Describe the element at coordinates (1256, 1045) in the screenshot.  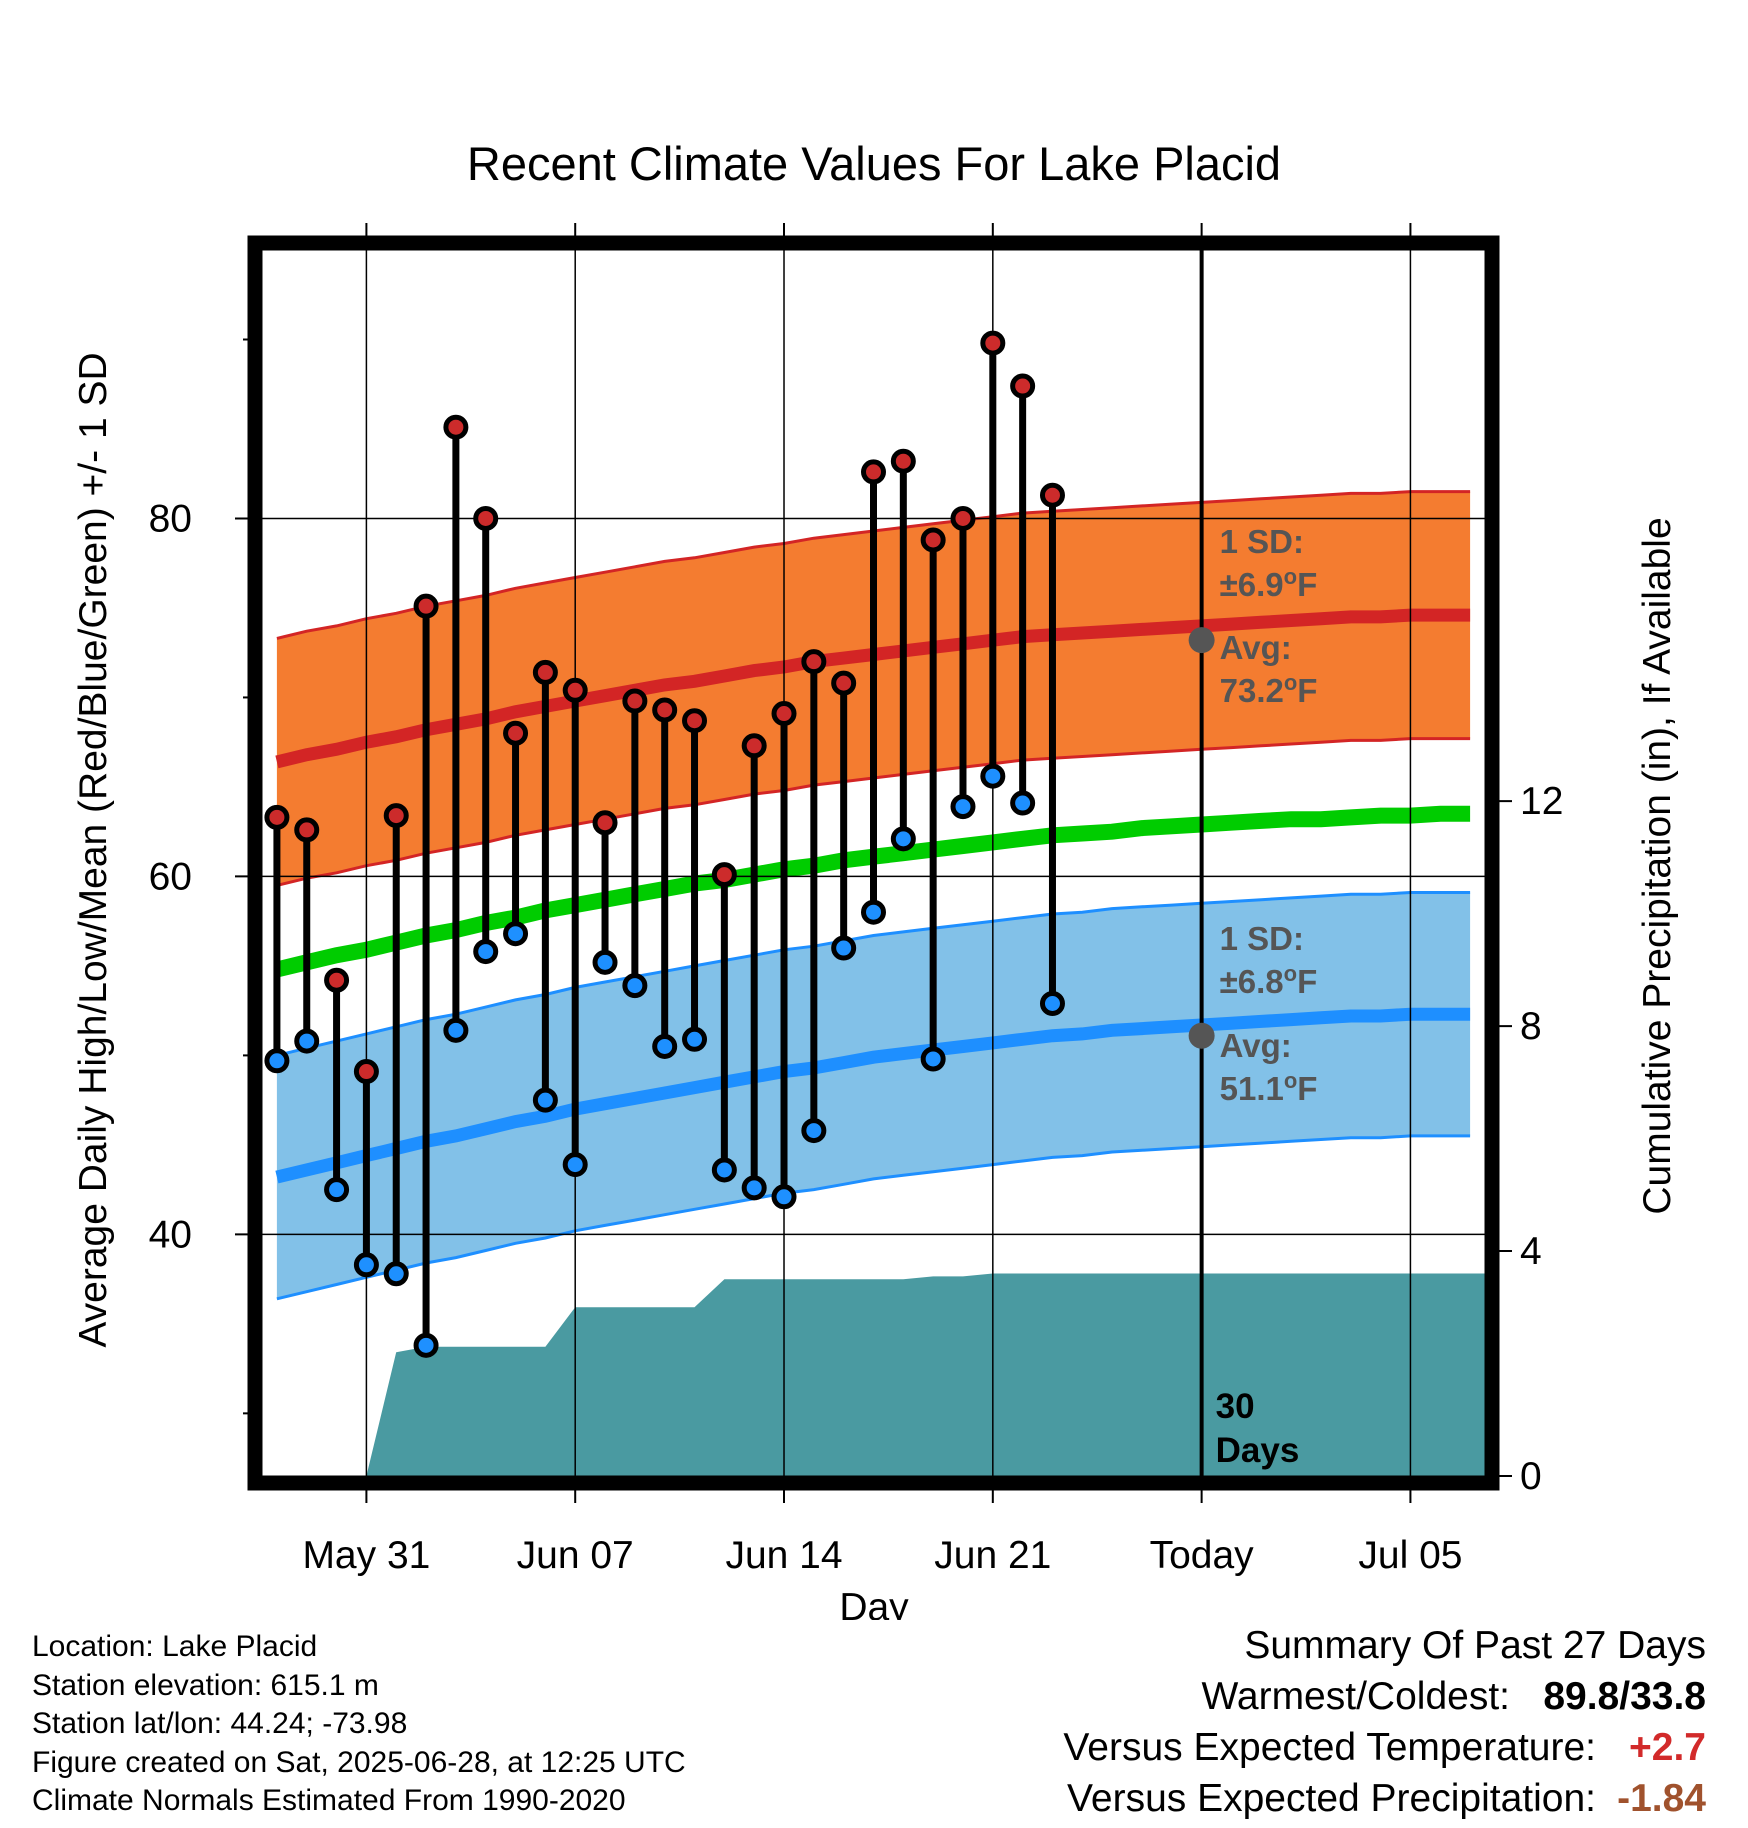
I see `low-avg-label: Avg:` at that location.